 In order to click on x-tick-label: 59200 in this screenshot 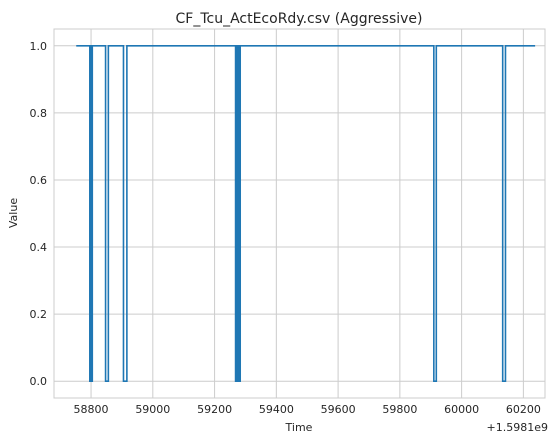, I will do `click(214, 409)`.